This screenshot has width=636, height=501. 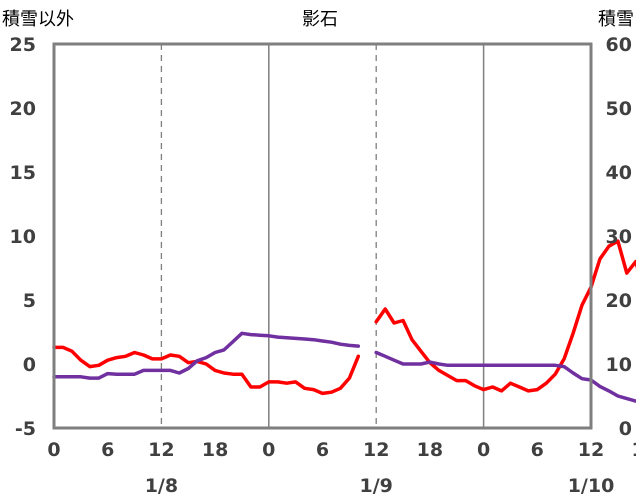 What do you see at coordinates (591, 486) in the screenshot?
I see `date-label: 1/10` at bounding box center [591, 486].